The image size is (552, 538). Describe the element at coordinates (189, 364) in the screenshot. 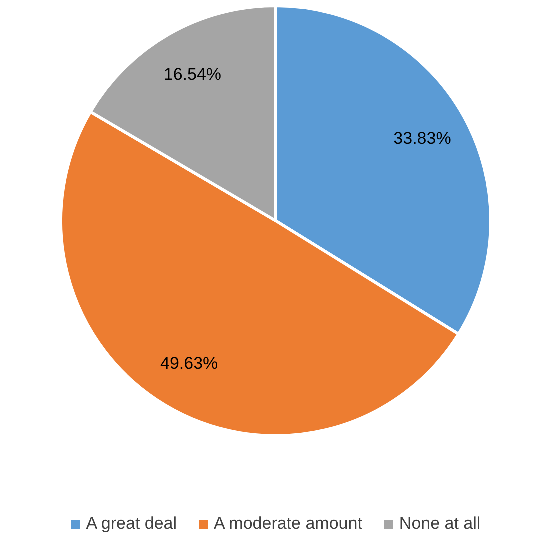

I see `data-label: 49.63%` at that location.